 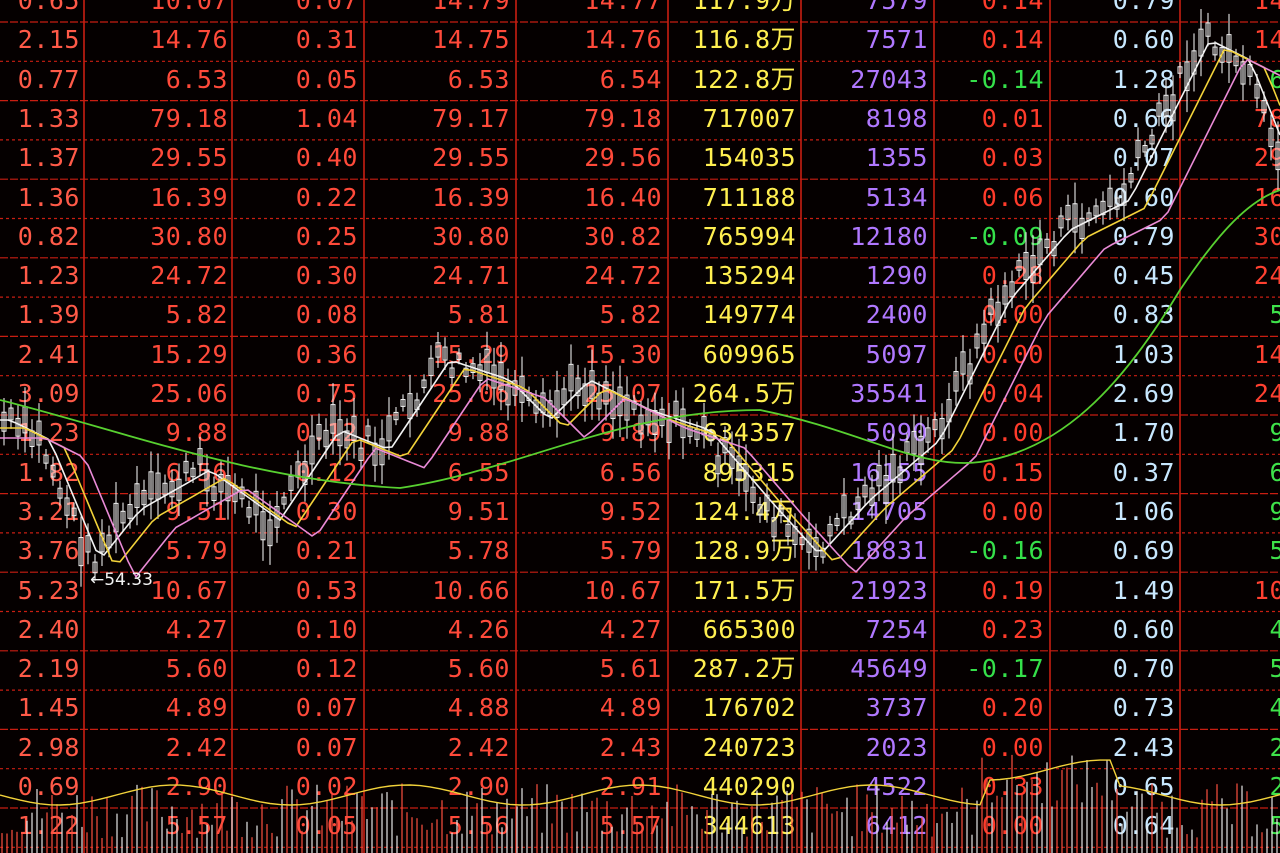 What do you see at coordinates (471, 40) in the screenshot?
I see `table-cell: 14.75` at bounding box center [471, 40].